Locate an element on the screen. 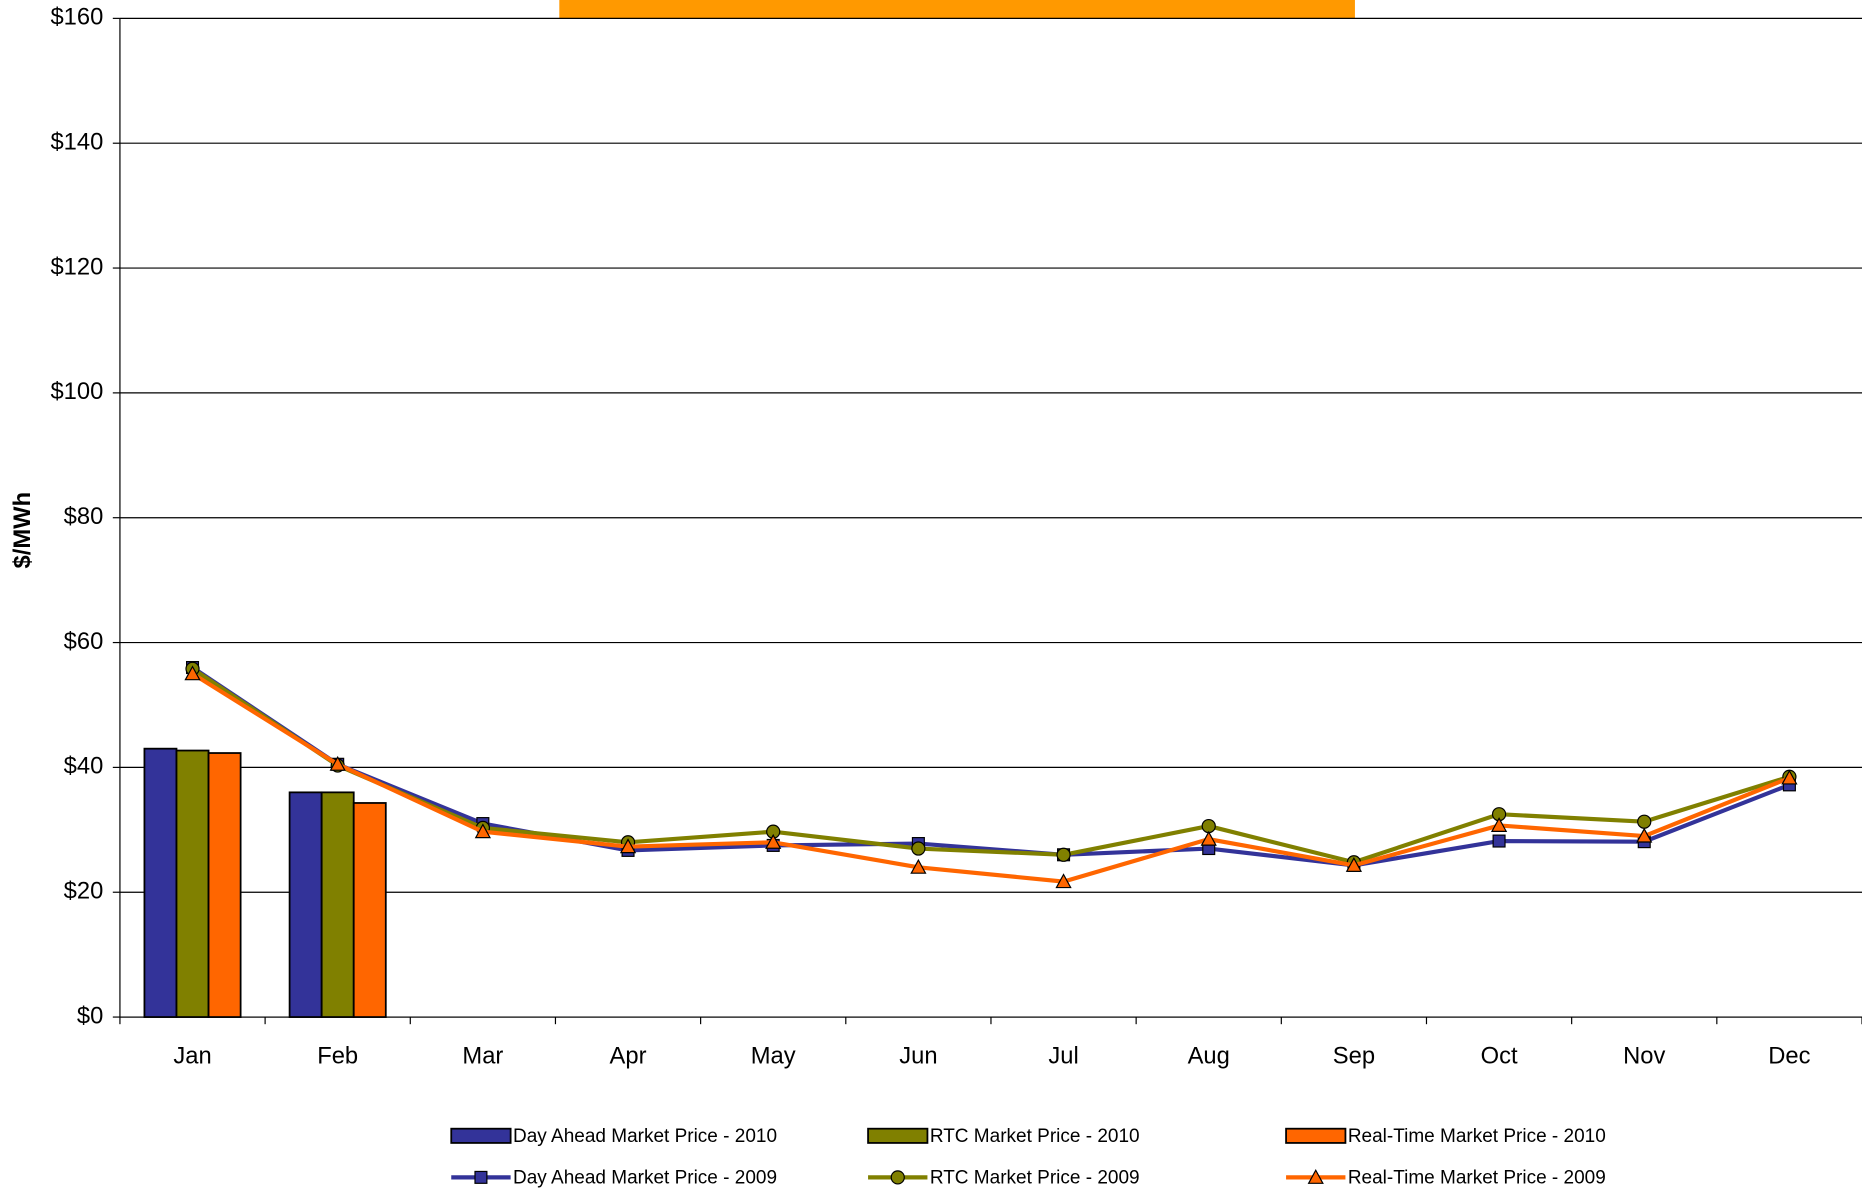 Image resolution: width=1862 pixels, height=1191 pixels. y-tick-label: $100 is located at coordinates (76, 391).